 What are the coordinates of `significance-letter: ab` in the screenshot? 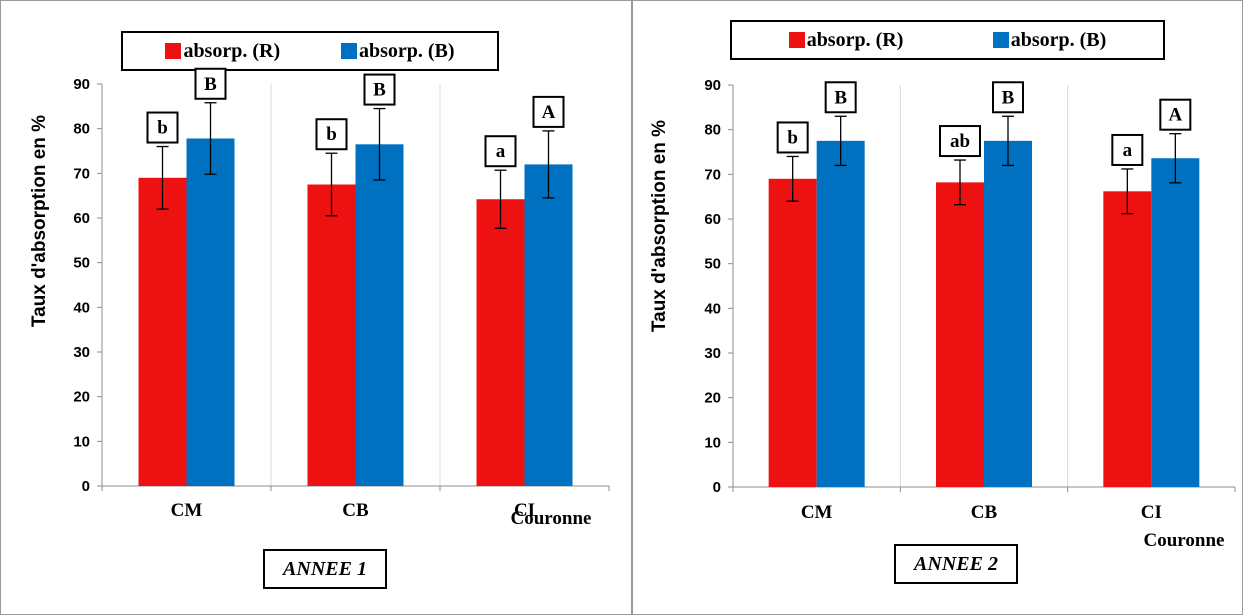 It's located at (960, 141).